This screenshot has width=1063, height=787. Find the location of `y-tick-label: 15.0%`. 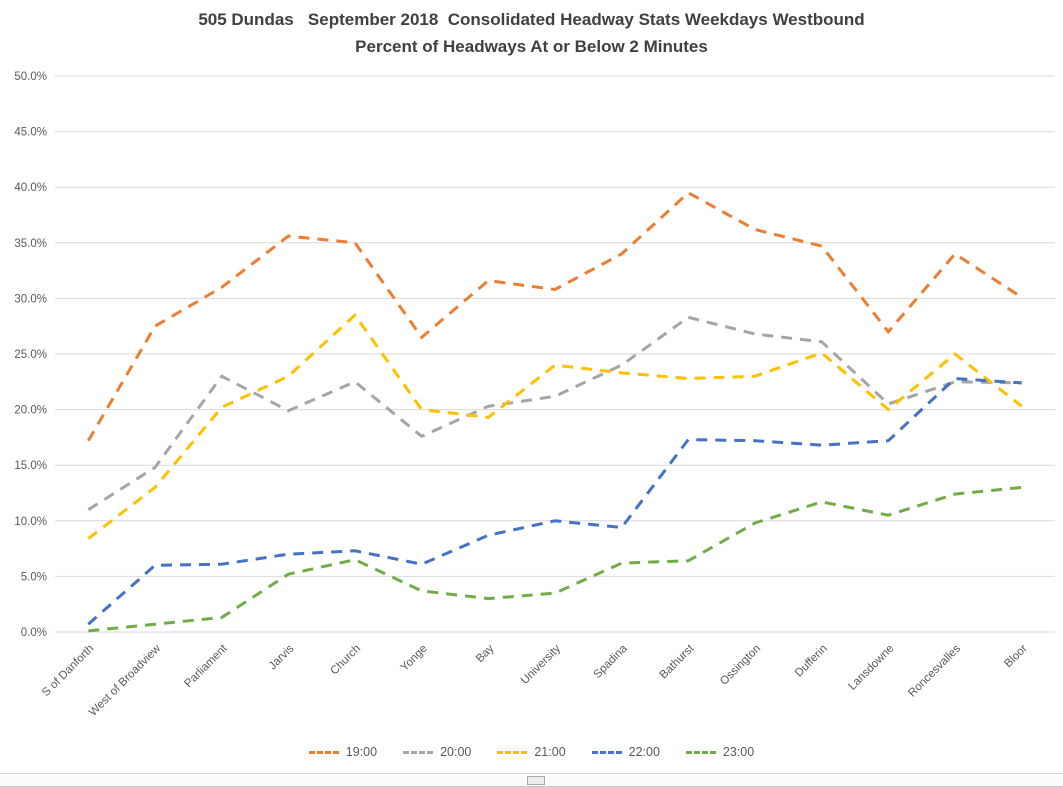

y-tick-label: 15.0% is located at coordinates (30, 466).